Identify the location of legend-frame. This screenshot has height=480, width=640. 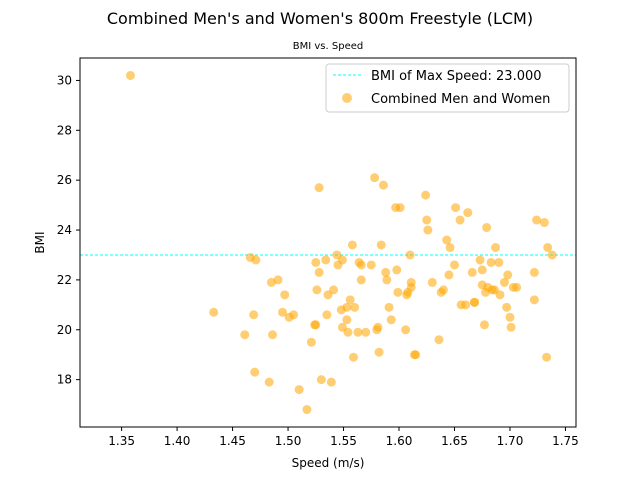
(447, 88).